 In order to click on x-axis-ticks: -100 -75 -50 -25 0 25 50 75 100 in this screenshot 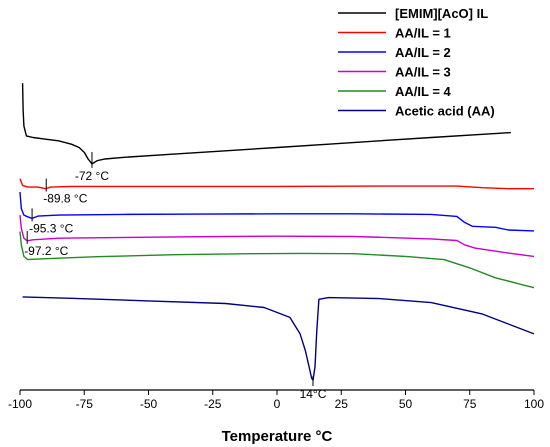, I will do `click(276, 400)`.